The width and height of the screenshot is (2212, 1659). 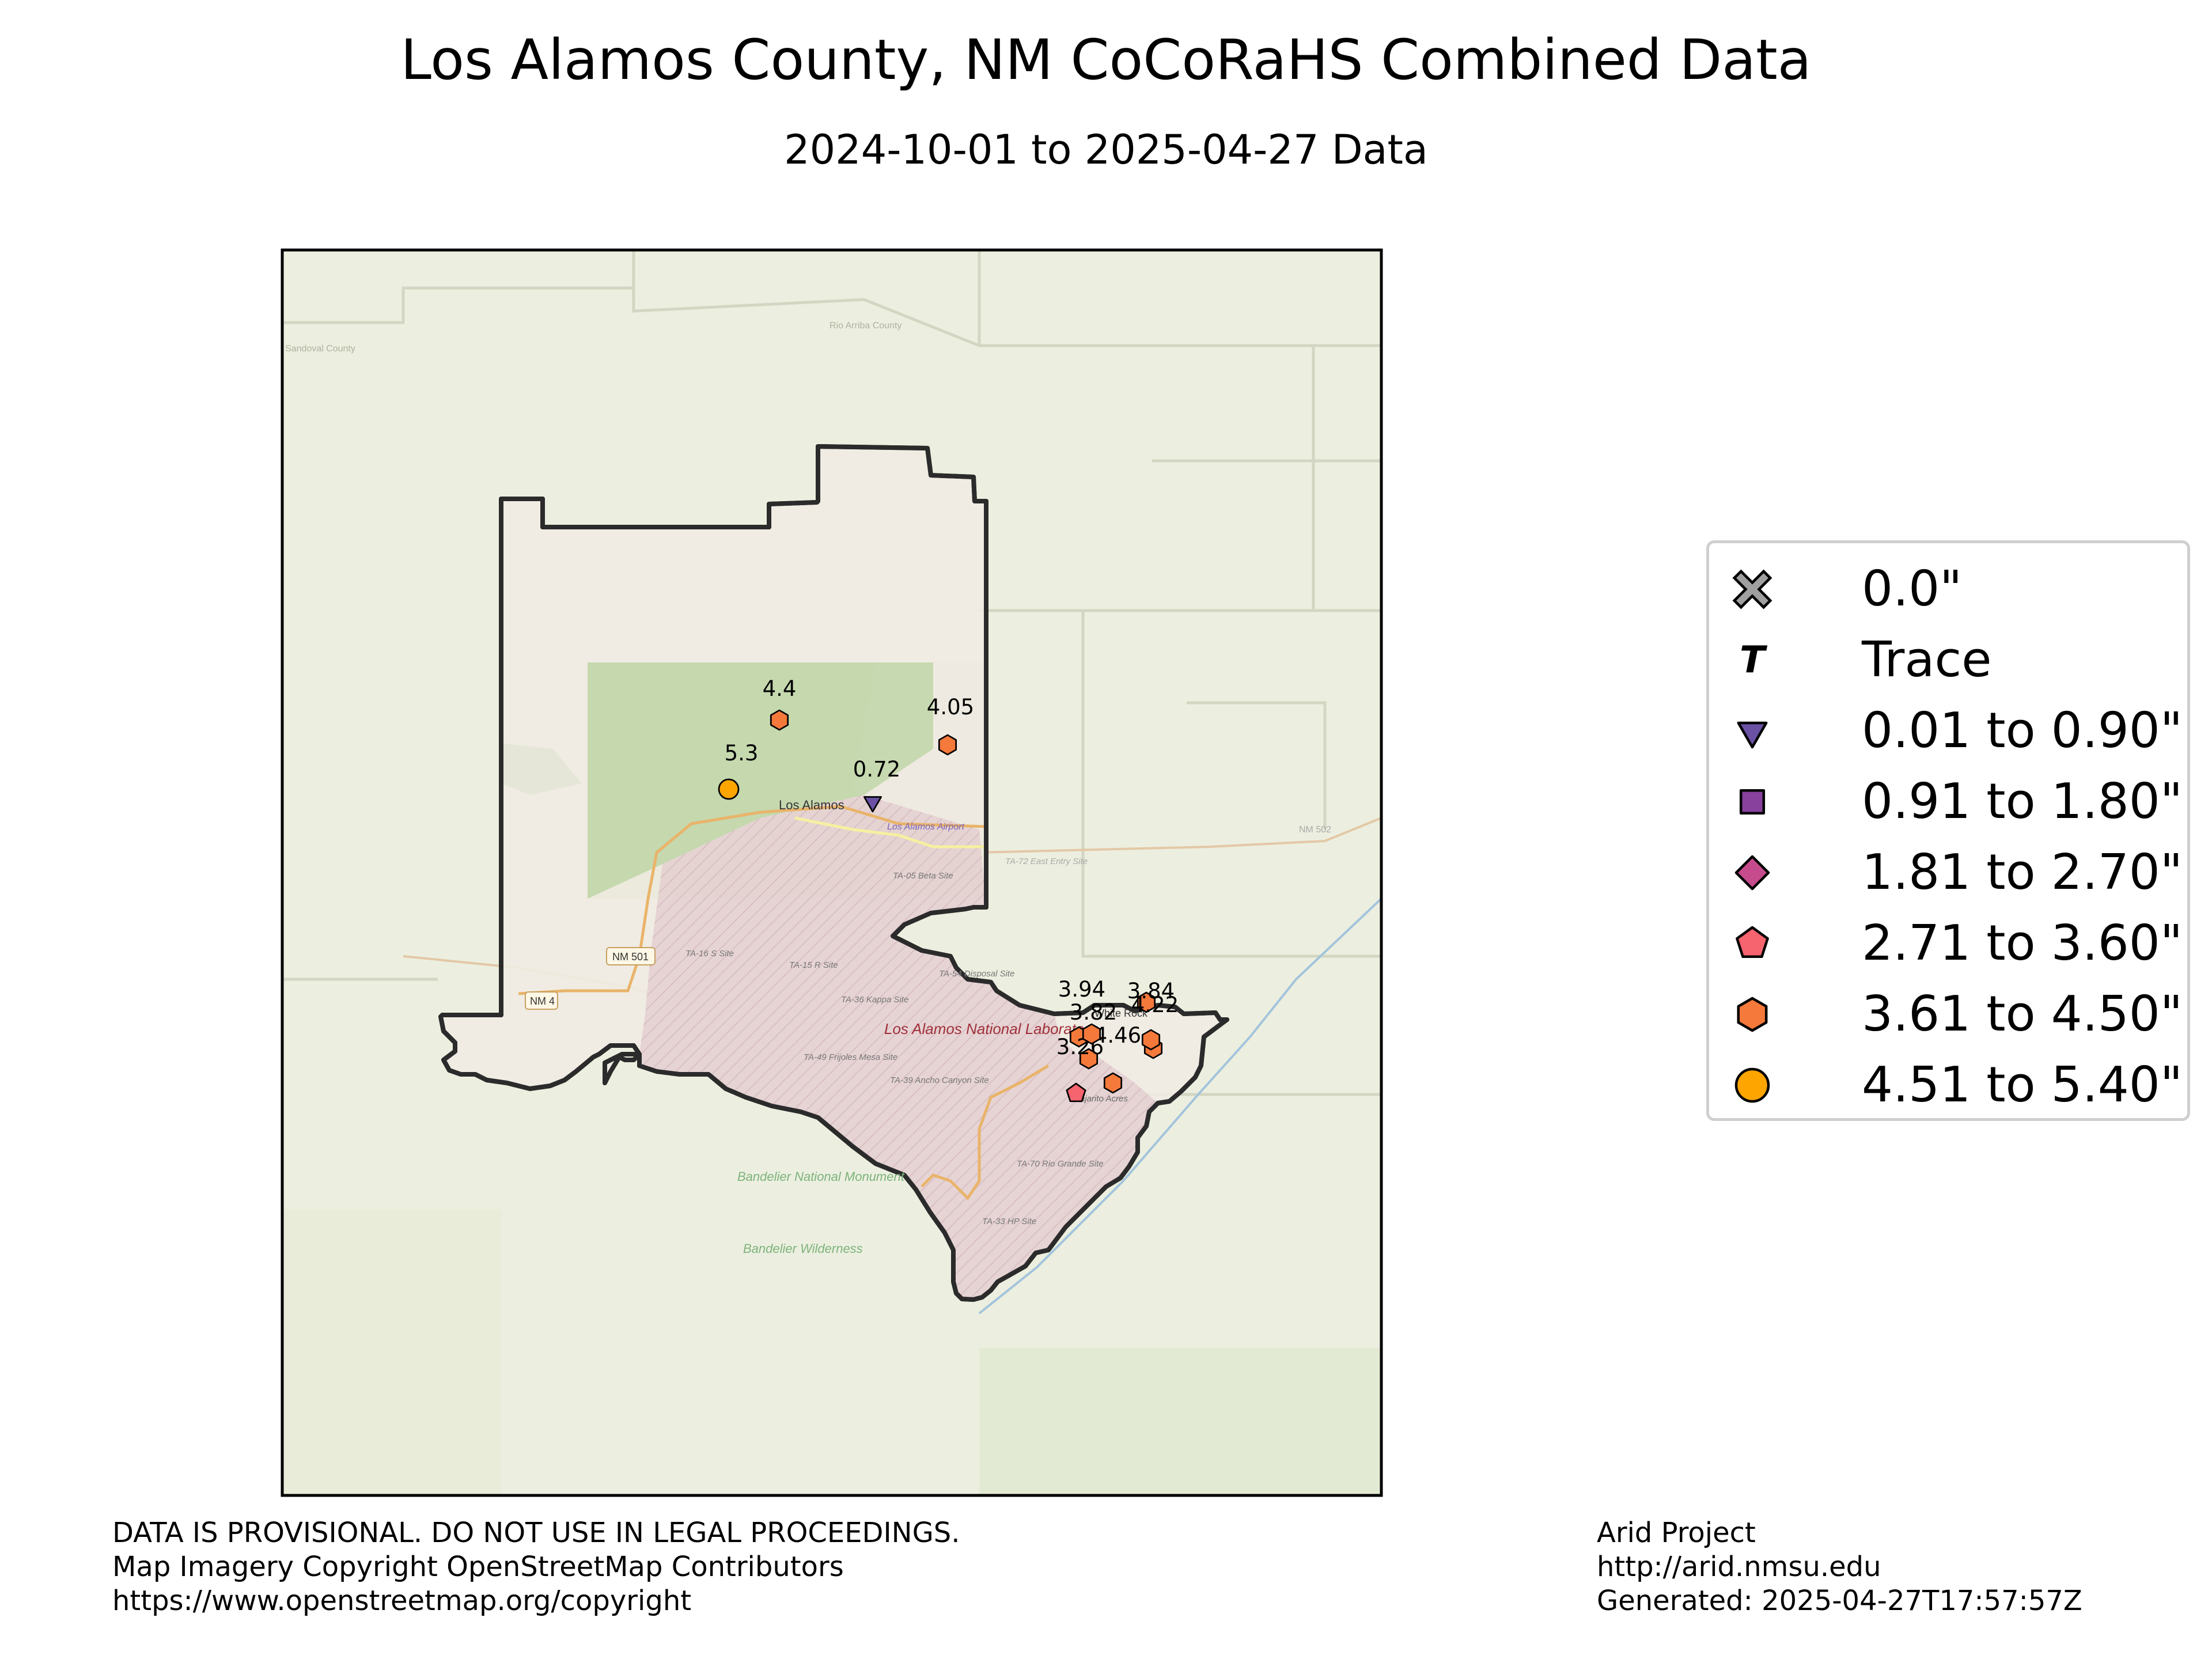 What do you see at coordinates (1009, 1221) in the screenshot?
I see `place-label-ta33: TA-33 HP Site` at bounding box center [1009, 1221].